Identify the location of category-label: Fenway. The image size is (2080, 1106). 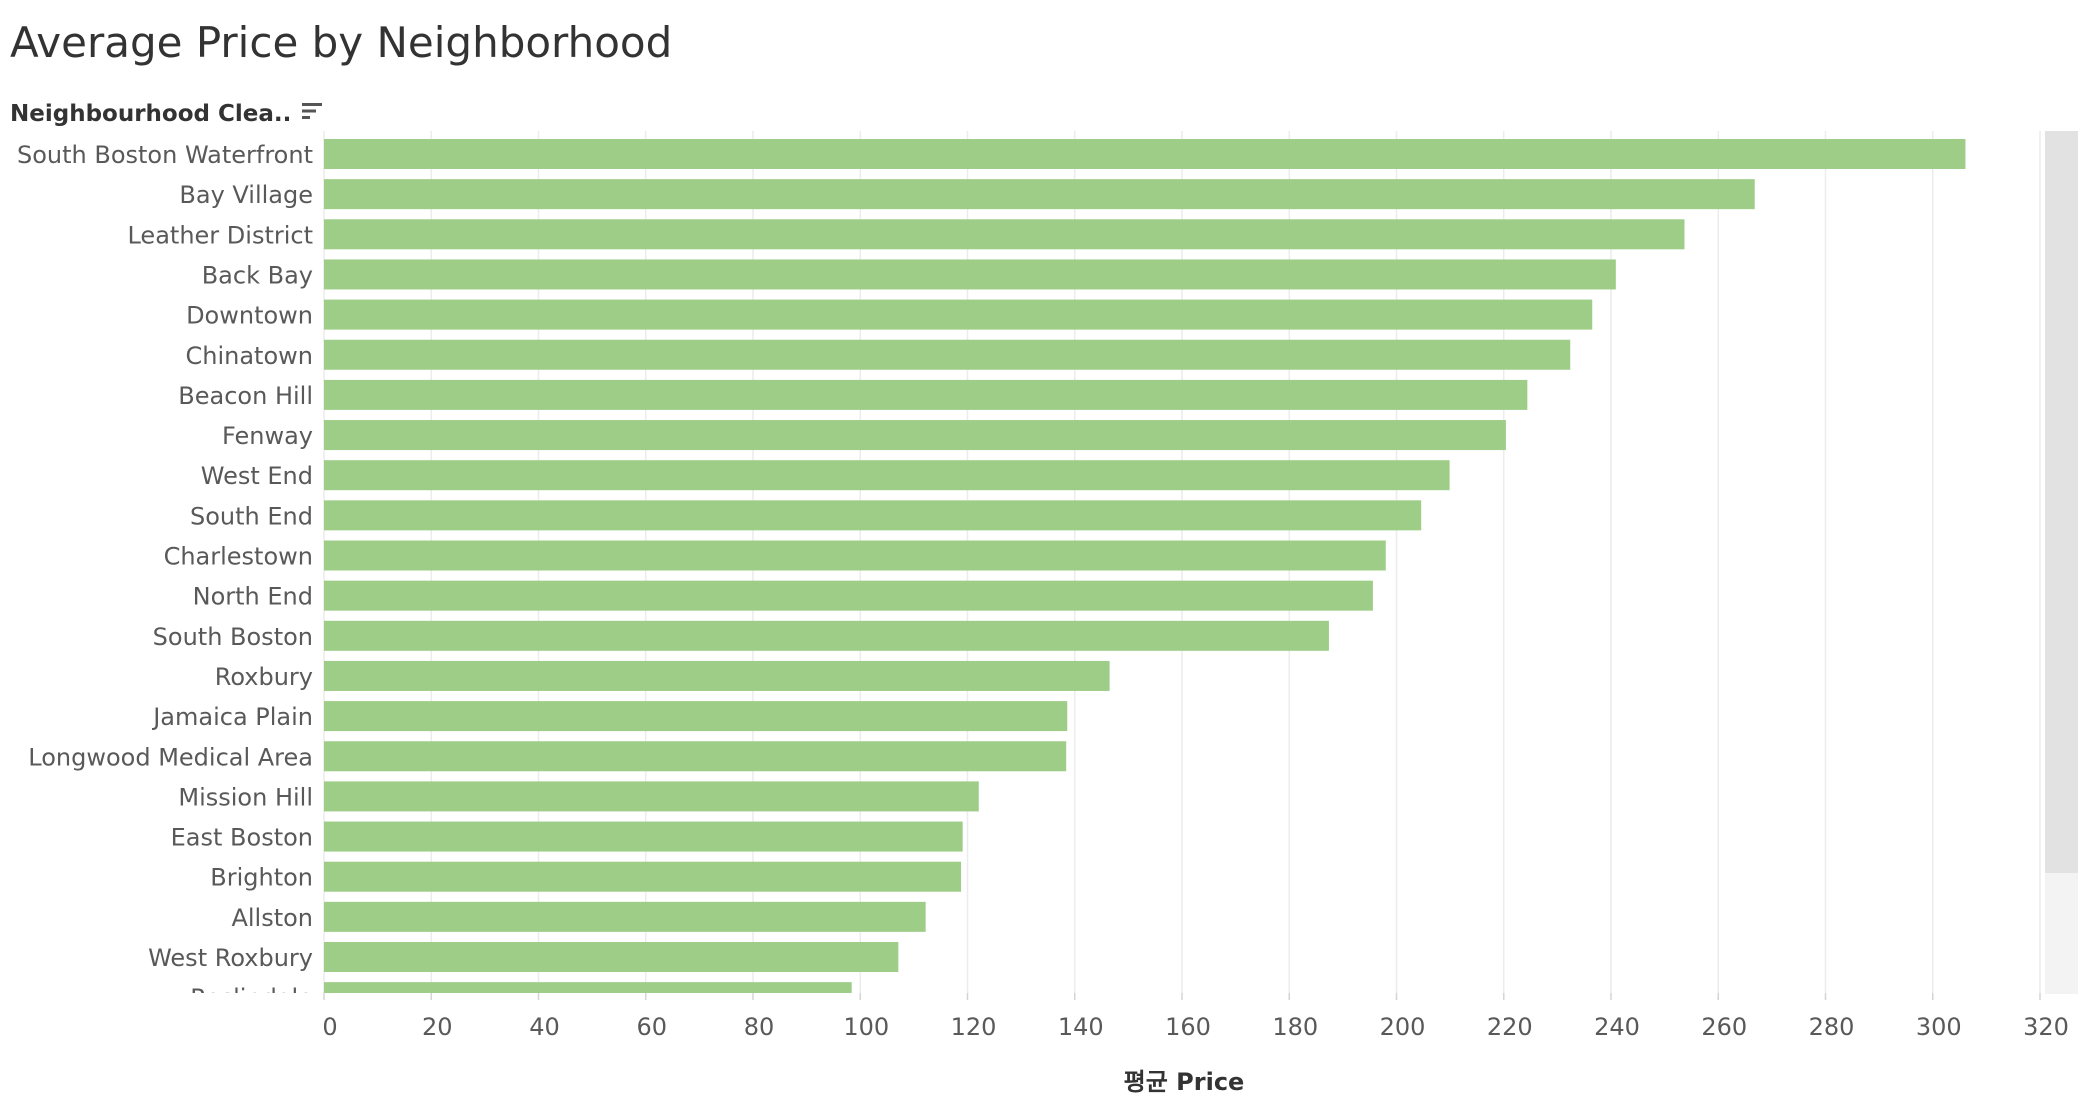
(267, 436).